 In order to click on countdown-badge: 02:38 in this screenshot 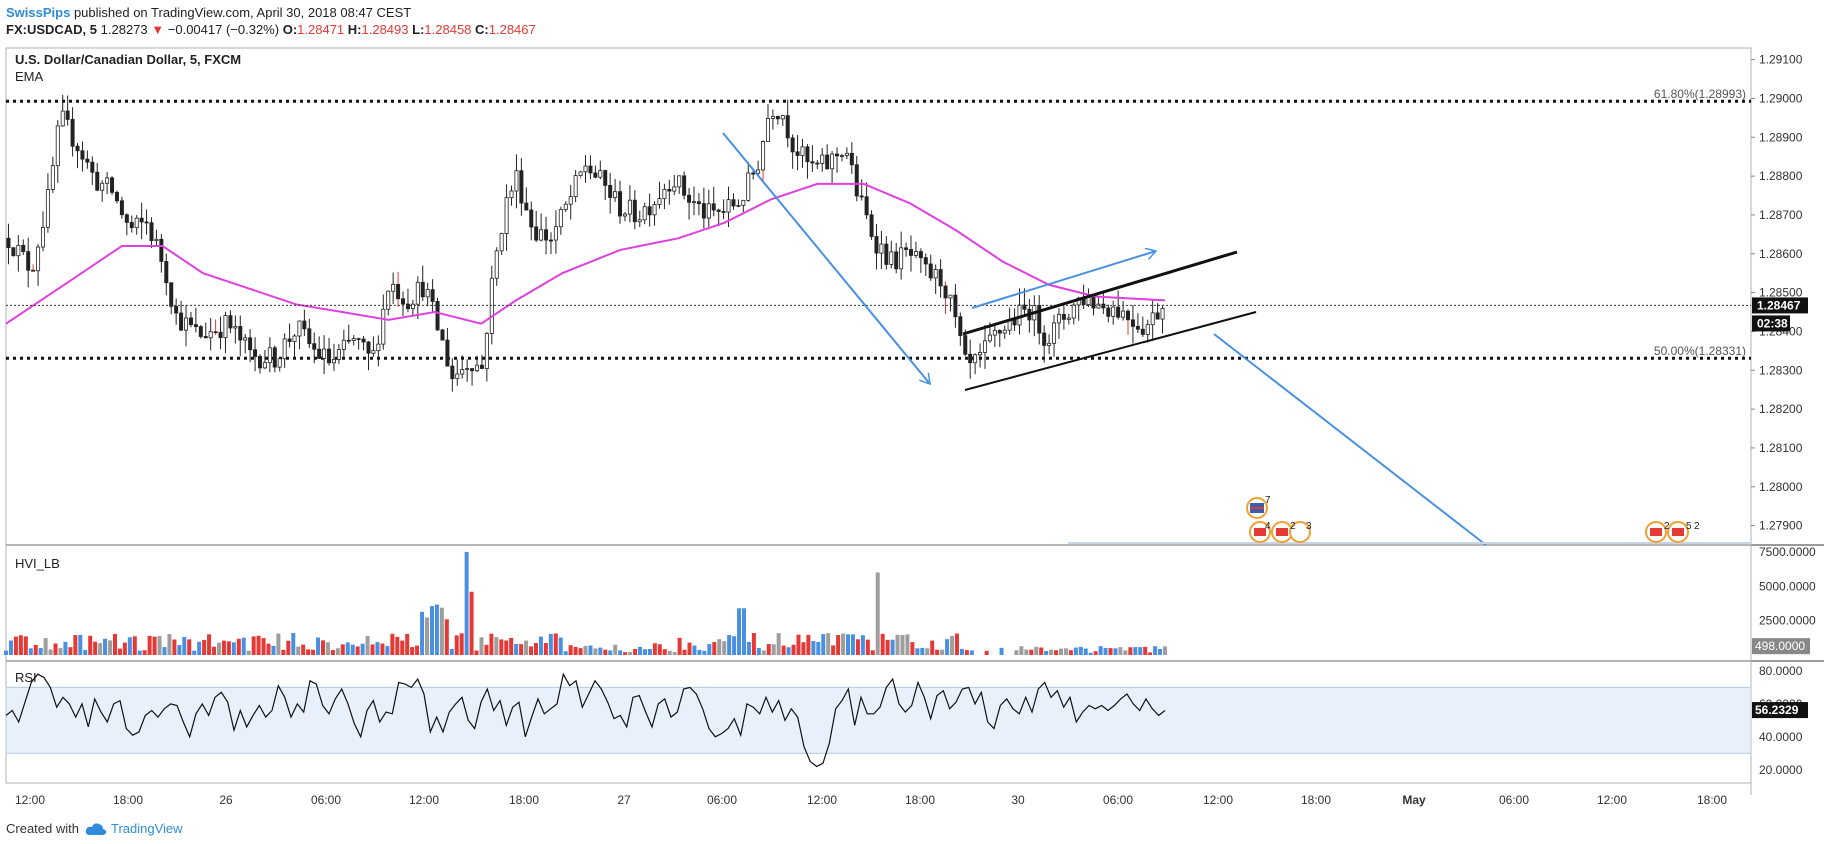, I will do `click(1771, 323)`.